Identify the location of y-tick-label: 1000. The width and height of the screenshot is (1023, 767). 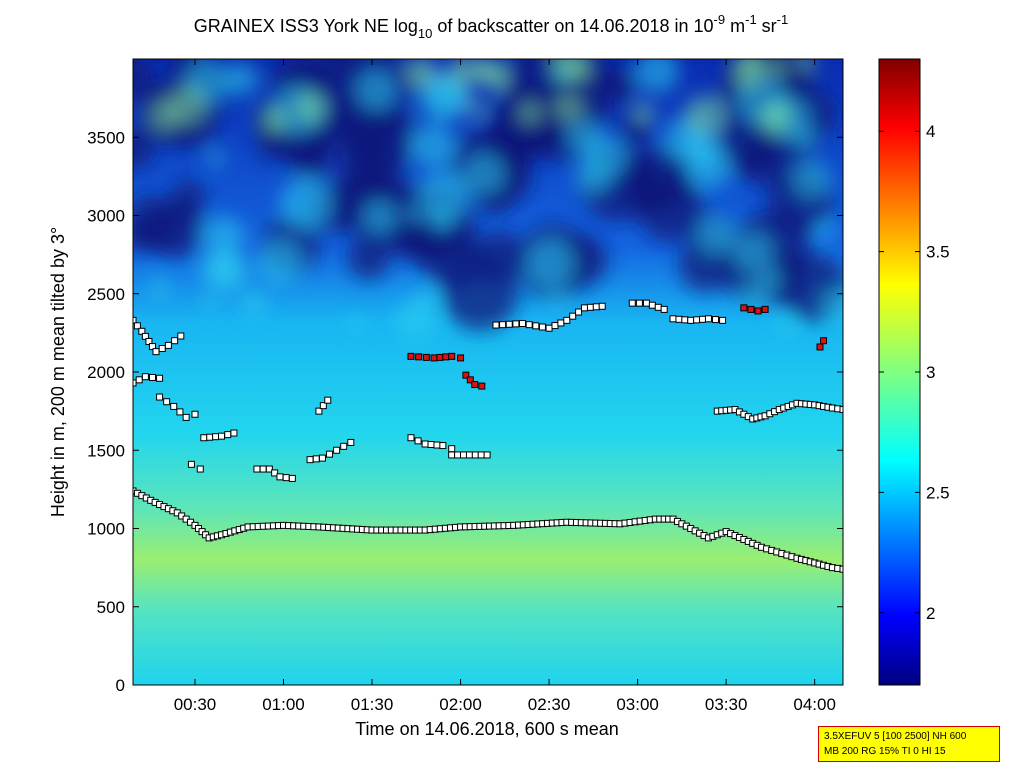
(106, 529).